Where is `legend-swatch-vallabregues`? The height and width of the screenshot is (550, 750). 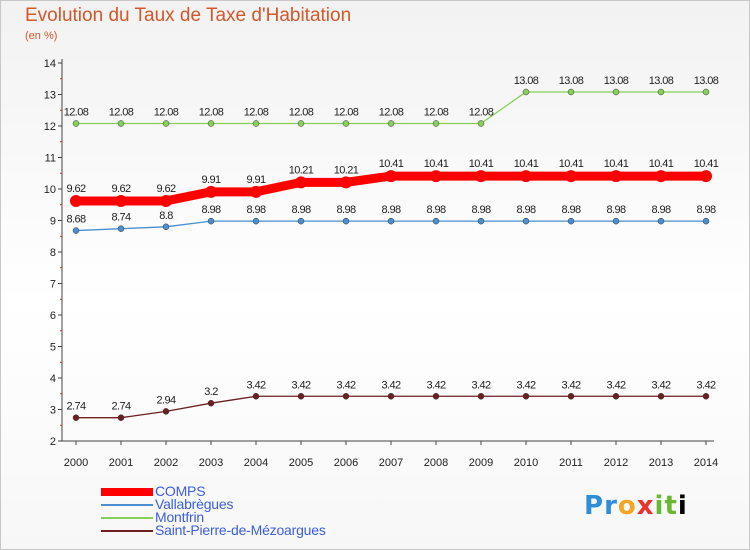
legend-swatch-vallabregues is located at coordinates (127, 505).